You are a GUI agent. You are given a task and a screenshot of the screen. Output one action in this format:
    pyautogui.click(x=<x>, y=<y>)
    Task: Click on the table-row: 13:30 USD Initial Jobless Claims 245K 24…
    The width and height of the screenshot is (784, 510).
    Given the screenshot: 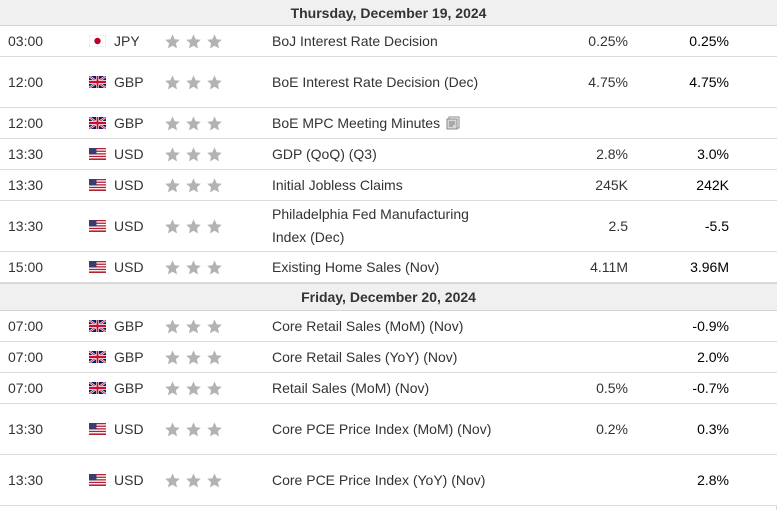 What is the action you would take?
    pyautogui.click(x=388, y=185)
    